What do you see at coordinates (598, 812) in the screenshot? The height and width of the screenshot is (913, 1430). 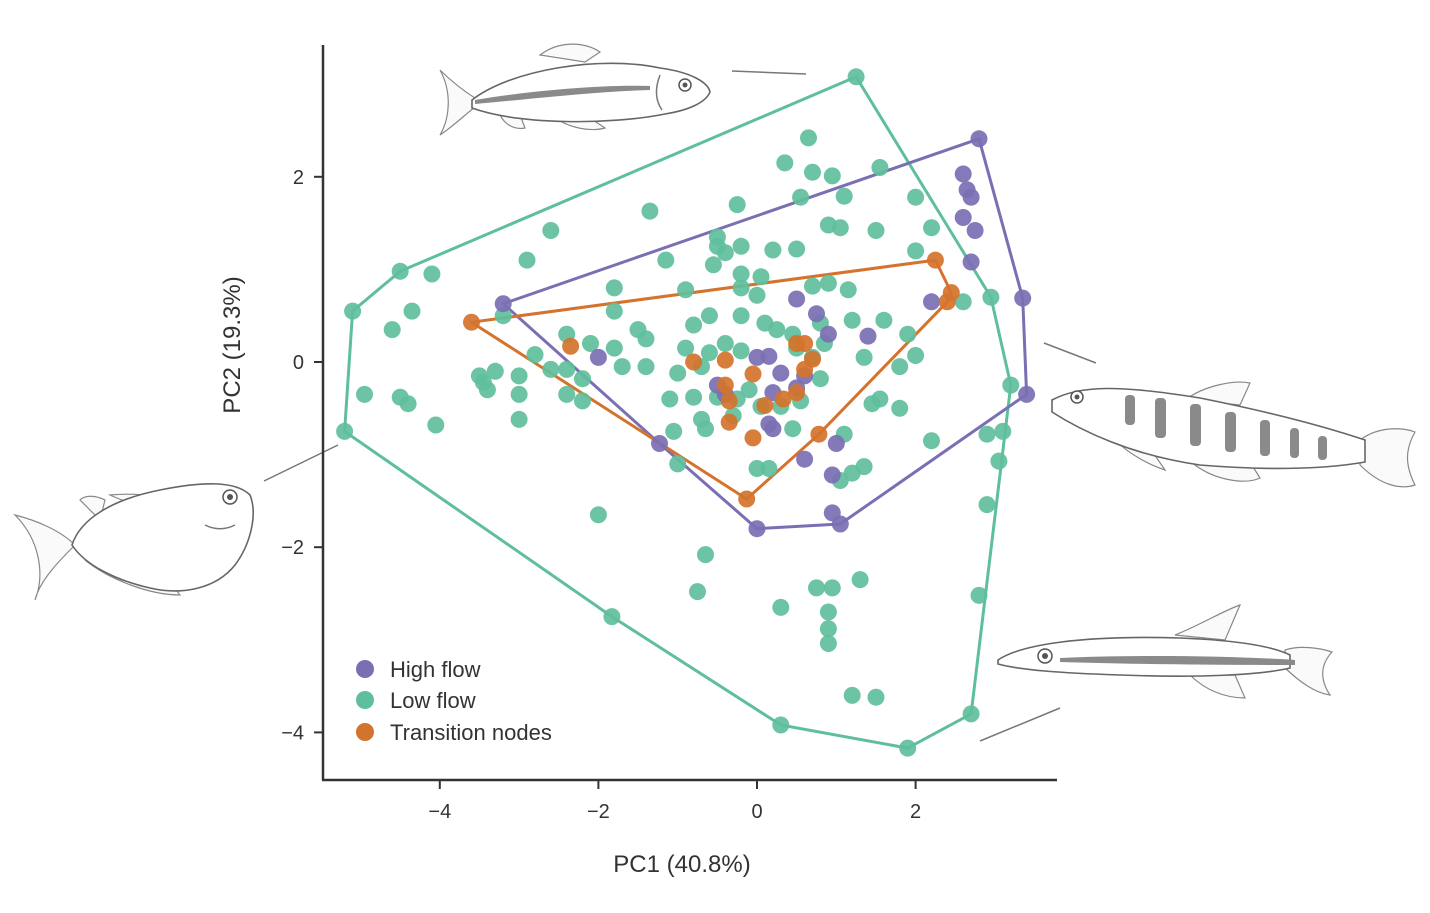 I see `x-tick-label: −2` at bounding box center [598, 812].